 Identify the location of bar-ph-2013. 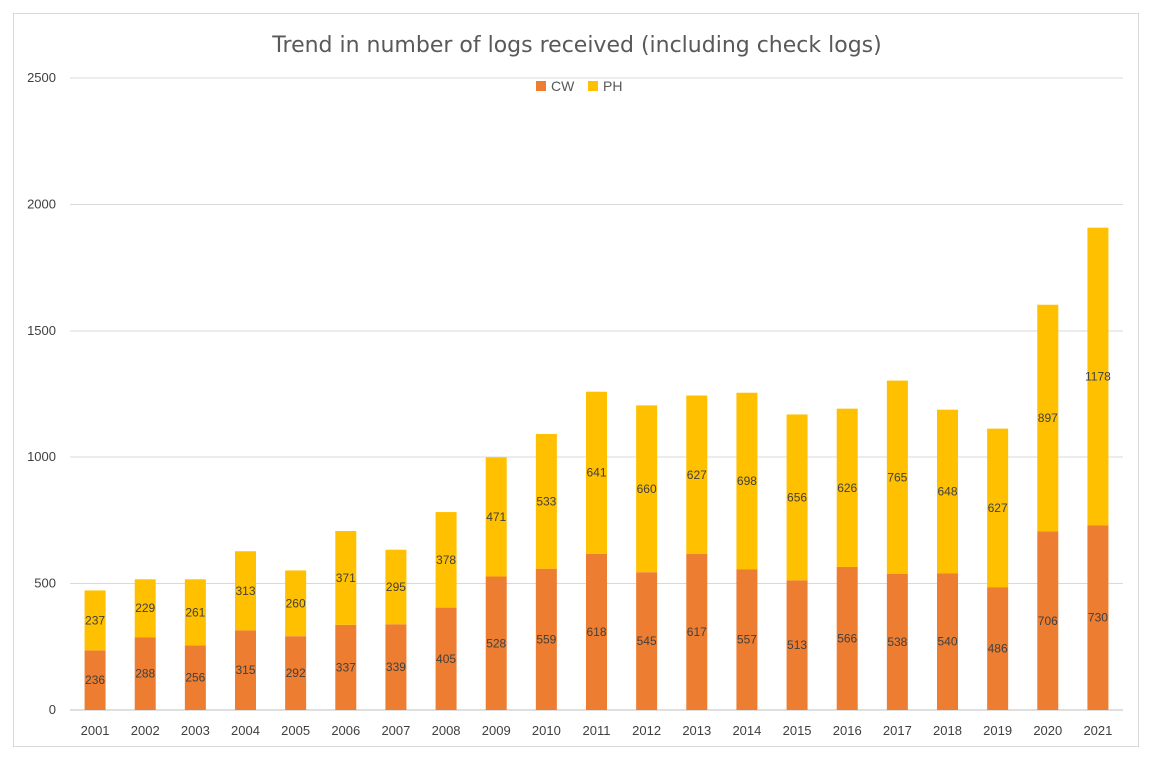
(697, 475).